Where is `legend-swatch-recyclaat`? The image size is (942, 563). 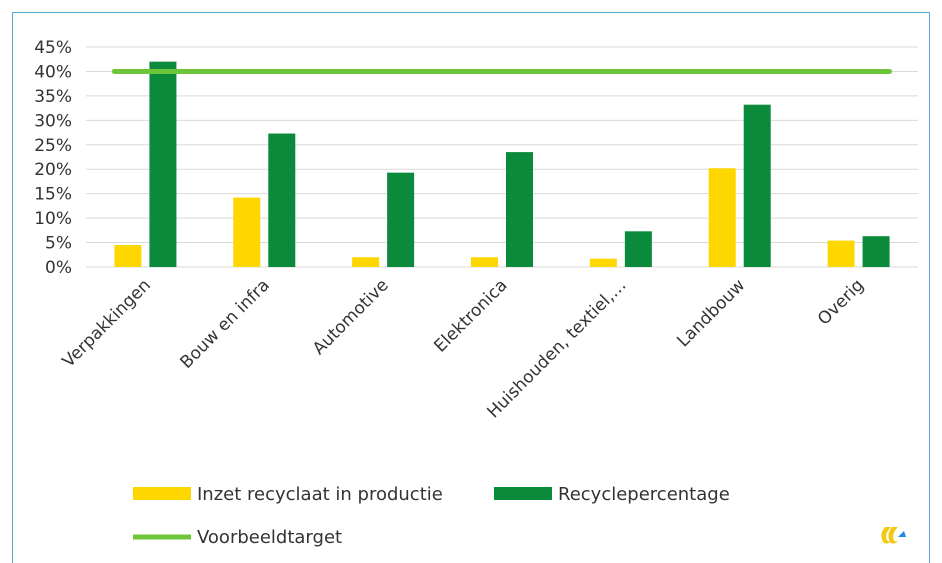
legend-swatch-recyclaat is located at coordinates (162, 493).